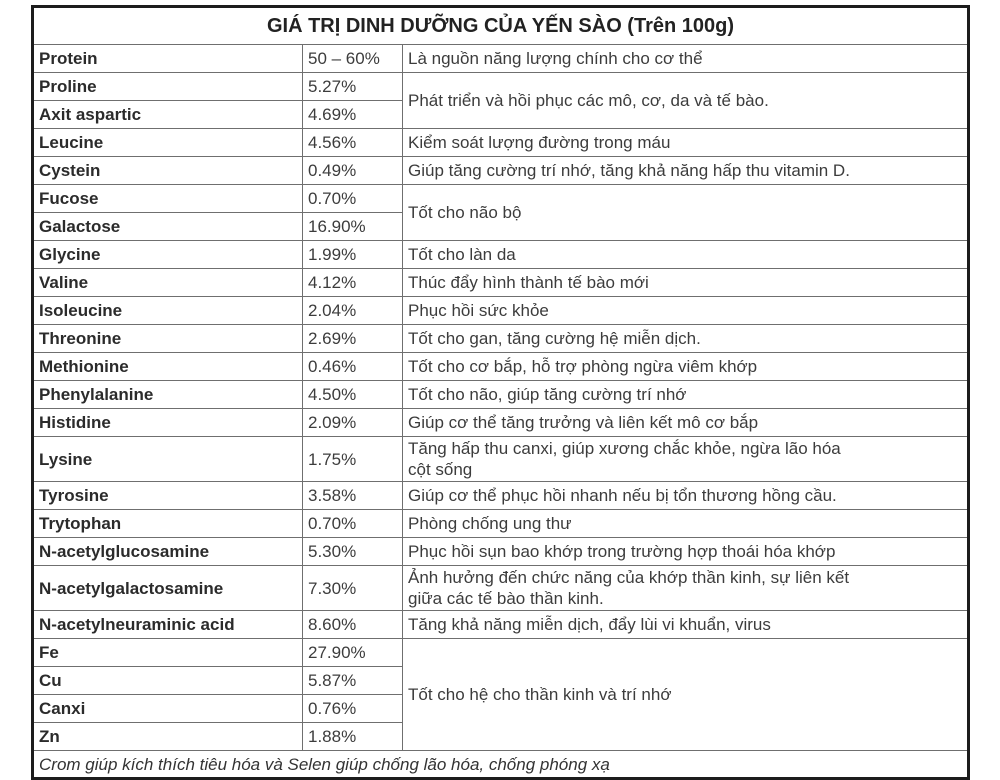  I want to click on nutrient-percentage: 1.88%, so click(352, 736).